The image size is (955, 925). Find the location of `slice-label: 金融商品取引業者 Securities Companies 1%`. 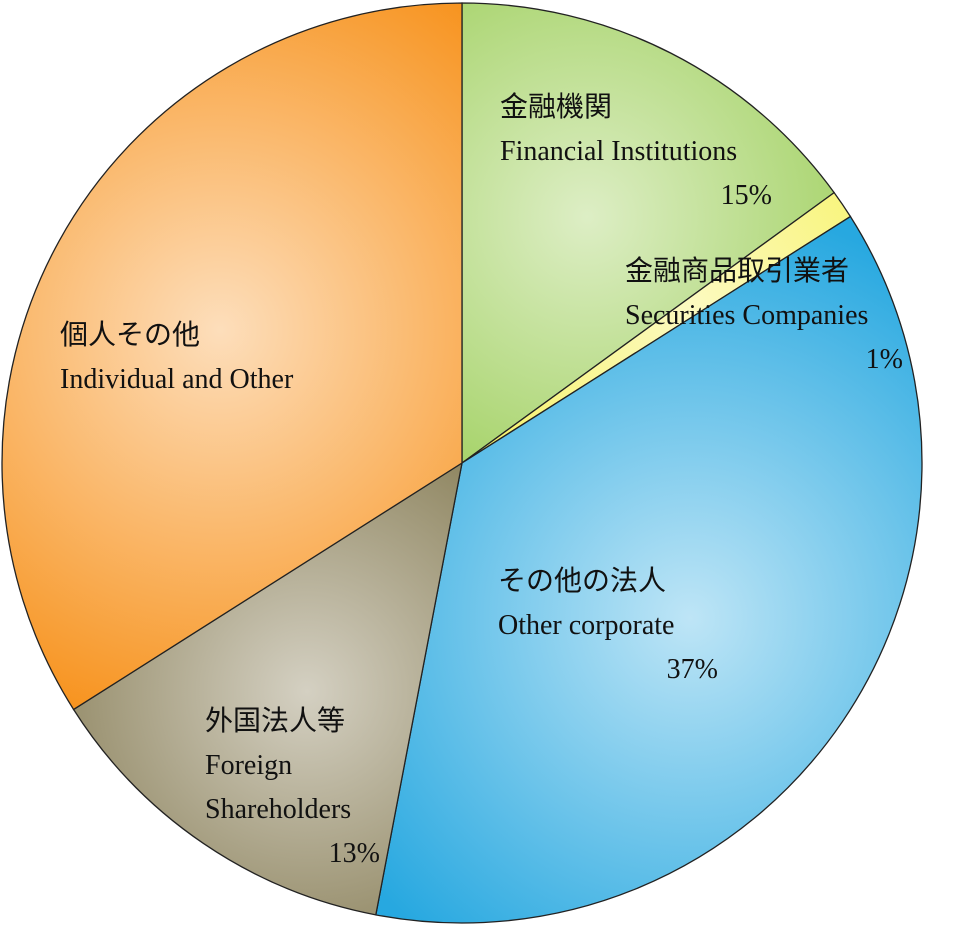

slice-label: 金融商品取引業者 Securities Companies 1% is located at coordinates (764, 316).